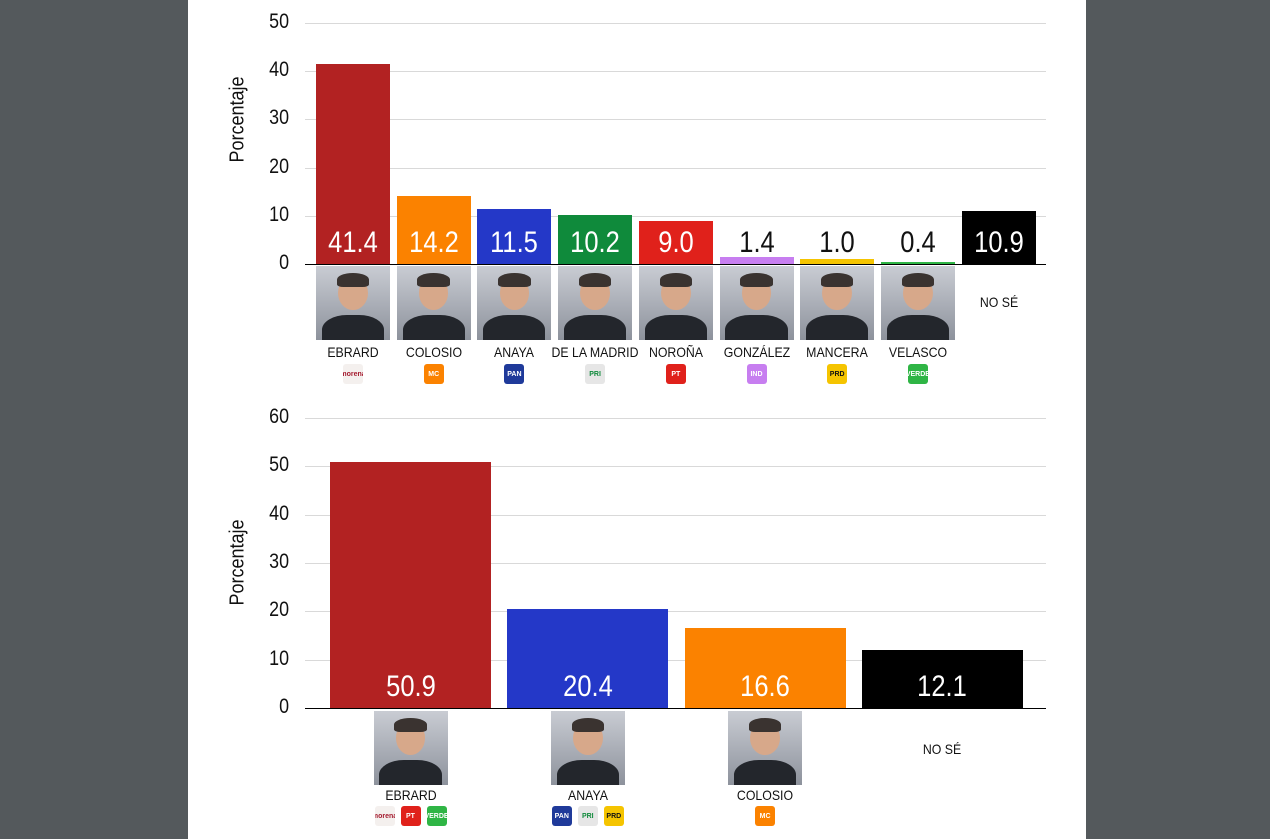  I want to click on party-logo-verde: VERDE, so click(436, 816).